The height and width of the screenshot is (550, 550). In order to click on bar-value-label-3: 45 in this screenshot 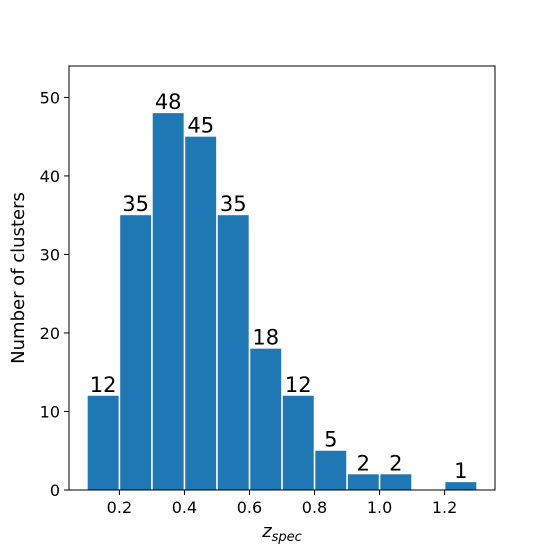, I will do `click(200, 126)`.